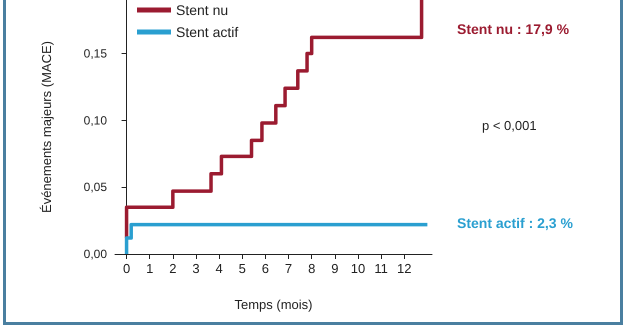 This screenshot has width=626, height=336. I want to click on y-tick-label: 0,10, so click(96, 120).